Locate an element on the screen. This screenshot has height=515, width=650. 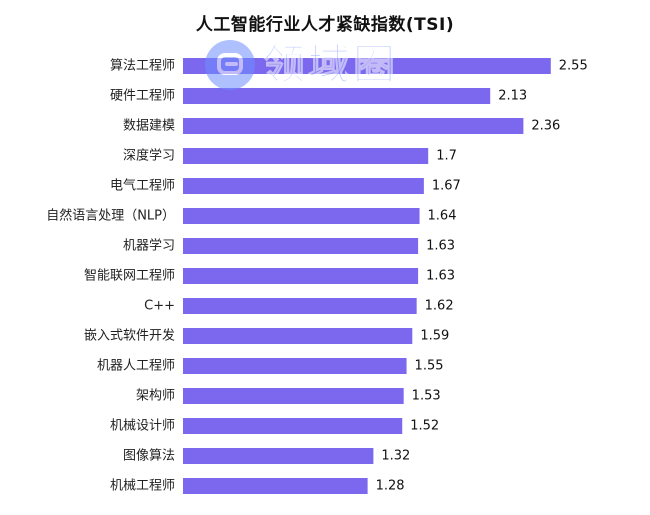
category-label: C++ is located at coordinates (159, 306).